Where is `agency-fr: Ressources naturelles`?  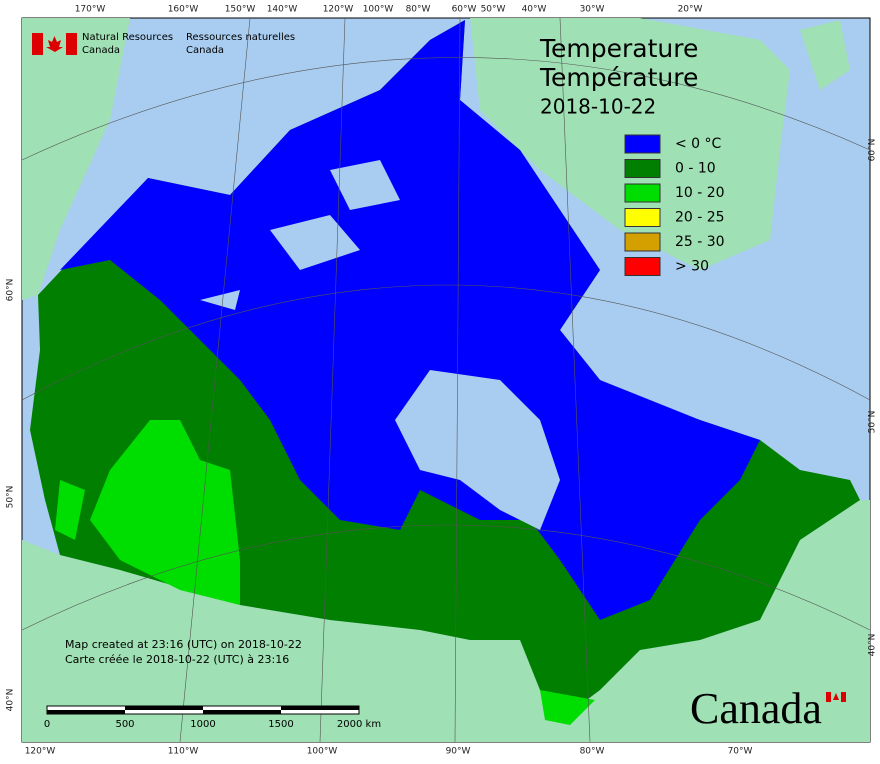
agency-fr: Ressources naturelles is located at coordinates (240, 37).